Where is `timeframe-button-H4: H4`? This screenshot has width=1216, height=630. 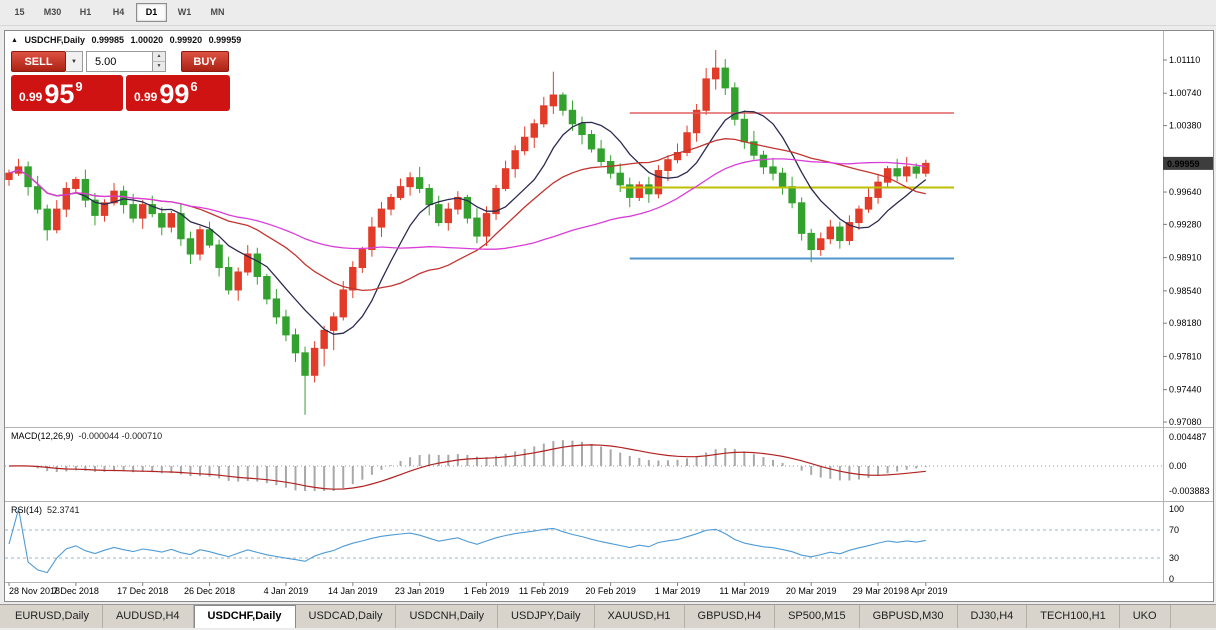
timeframe-button-H4: H4 is located at coordinates (118, 12).